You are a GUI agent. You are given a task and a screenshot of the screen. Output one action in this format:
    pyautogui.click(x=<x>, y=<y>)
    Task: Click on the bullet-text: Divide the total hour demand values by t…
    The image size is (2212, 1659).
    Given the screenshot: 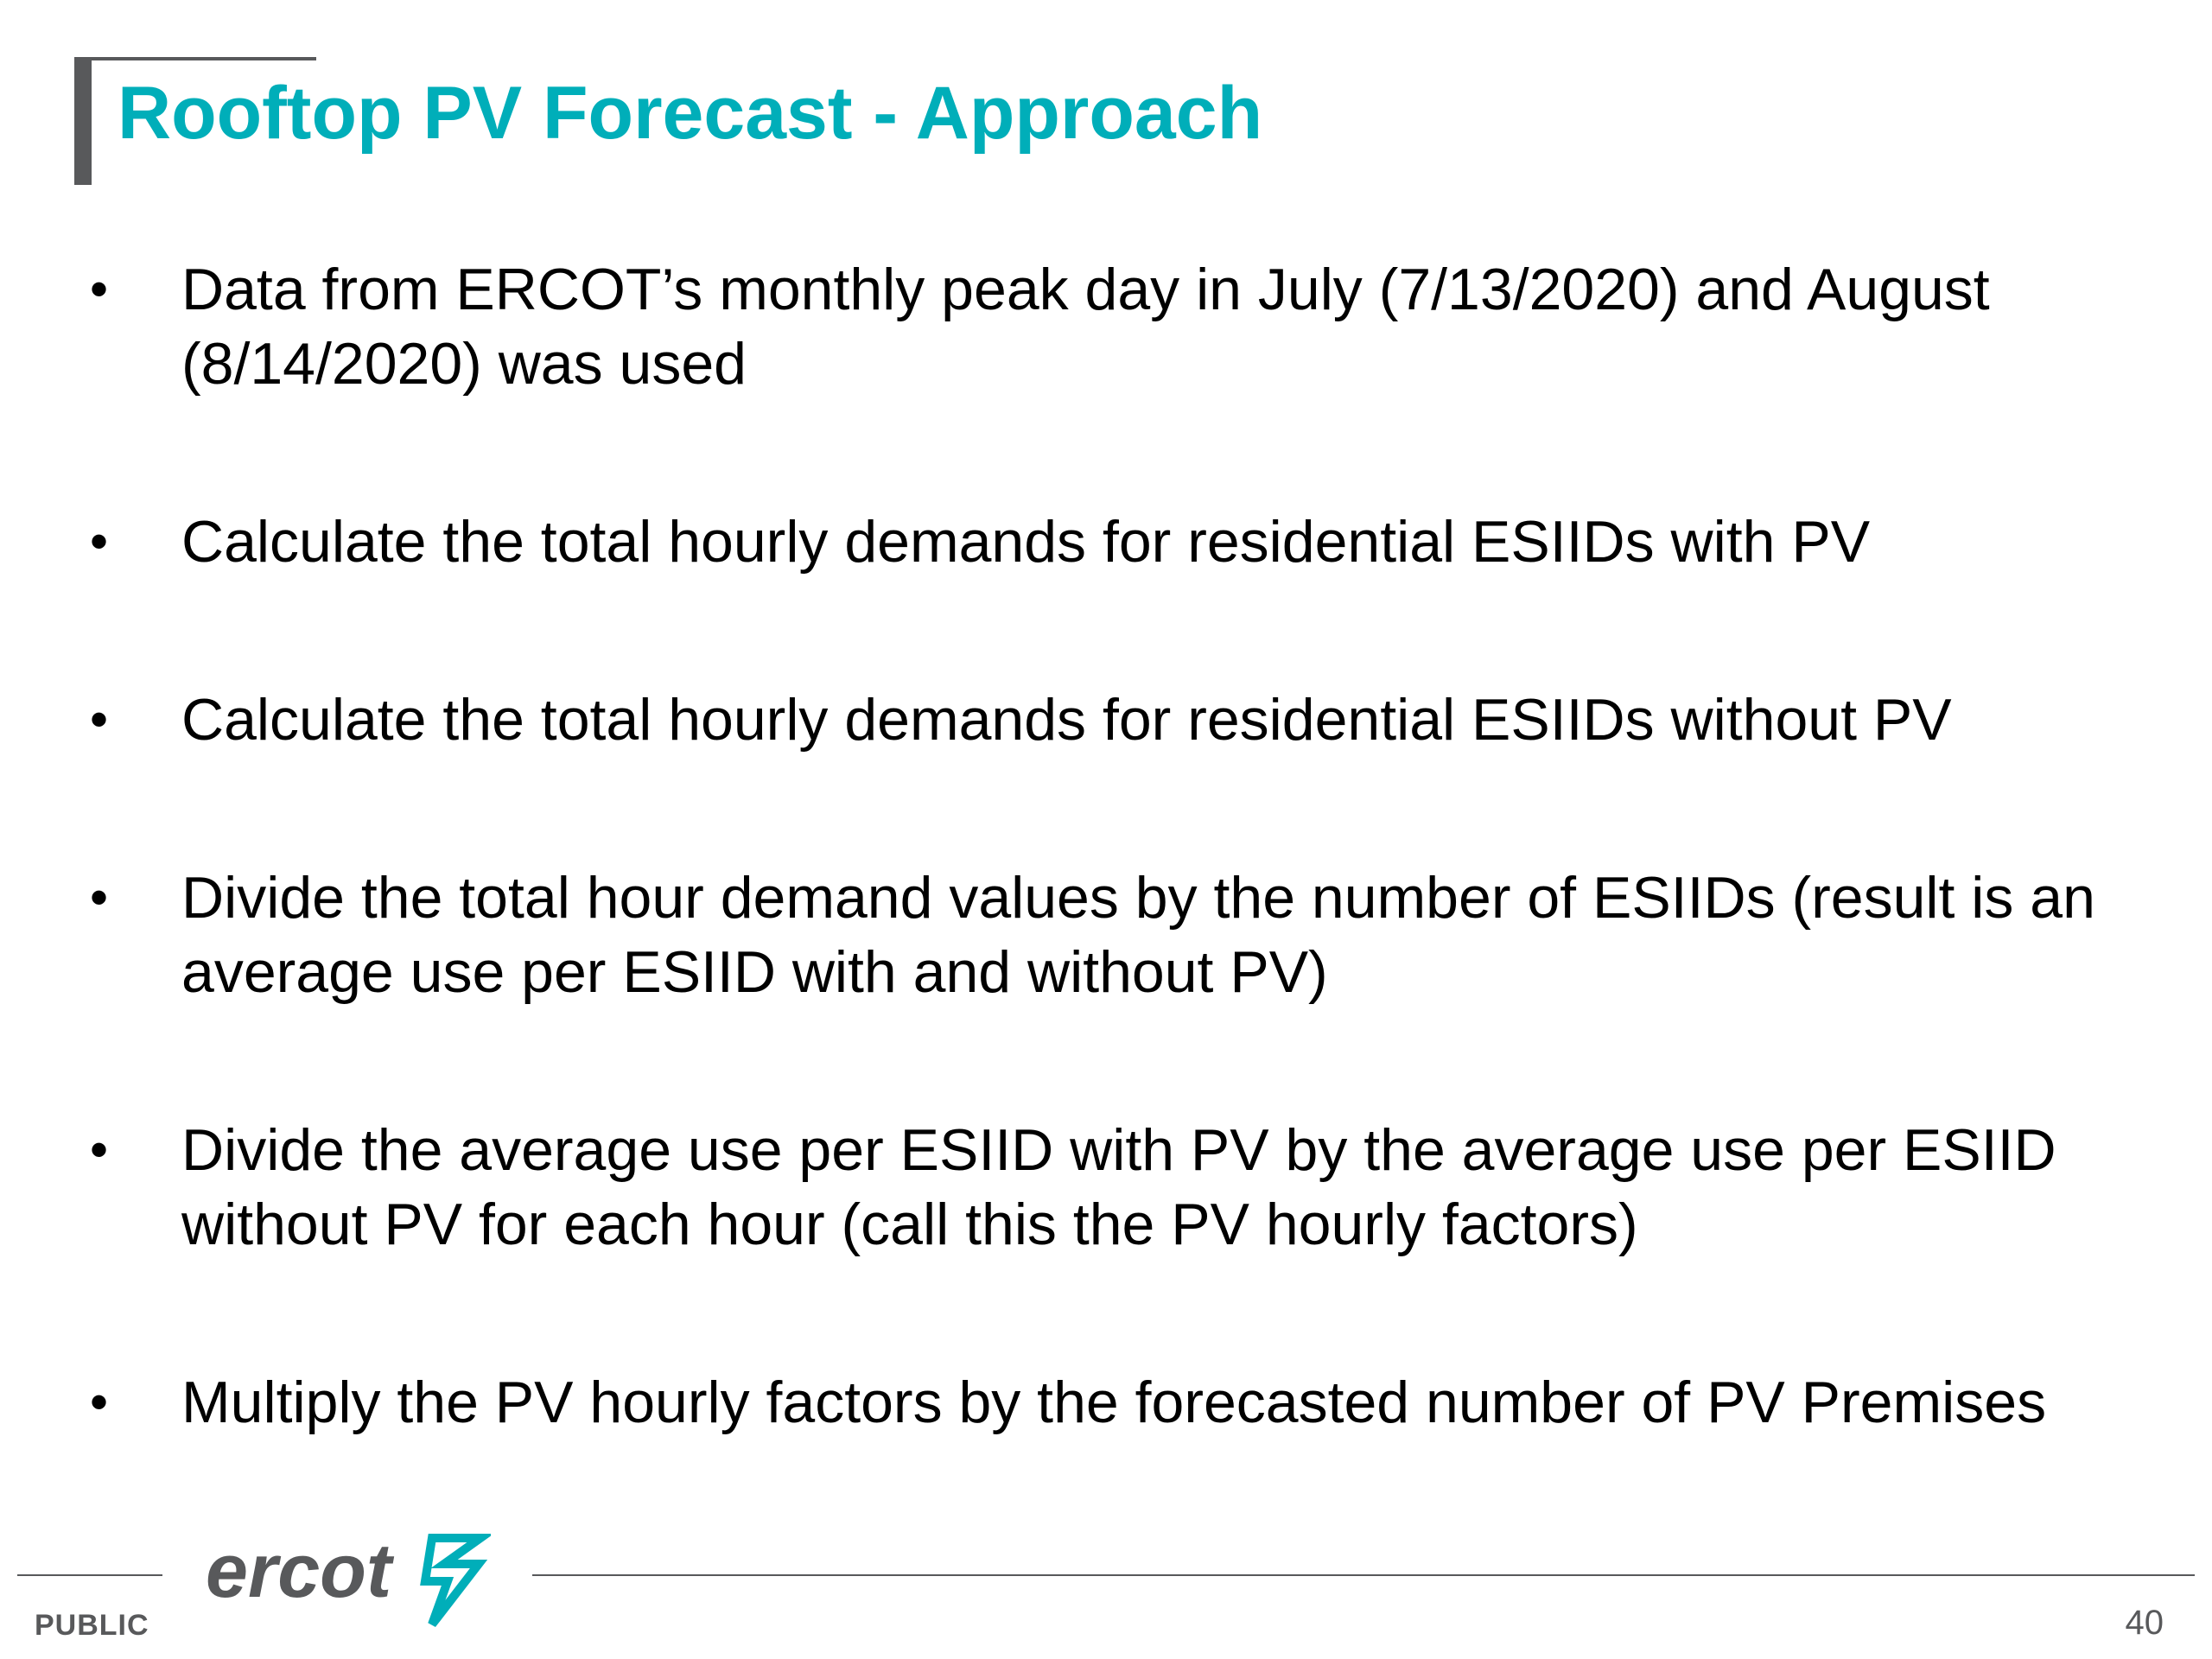 What is the action you would take?
    pyautogui.click(x=1138, y=935)
    